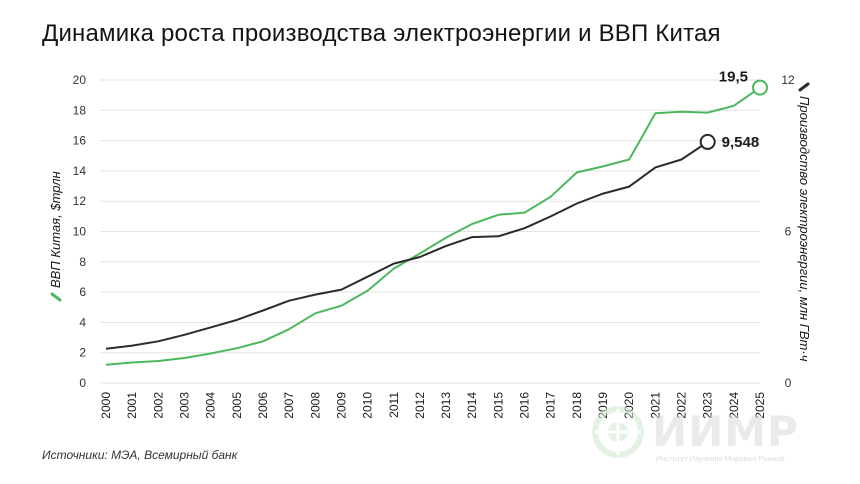 This screenshot has height=484, width=860. I want to click on x-tick-label: 2013, so click(446, 405).